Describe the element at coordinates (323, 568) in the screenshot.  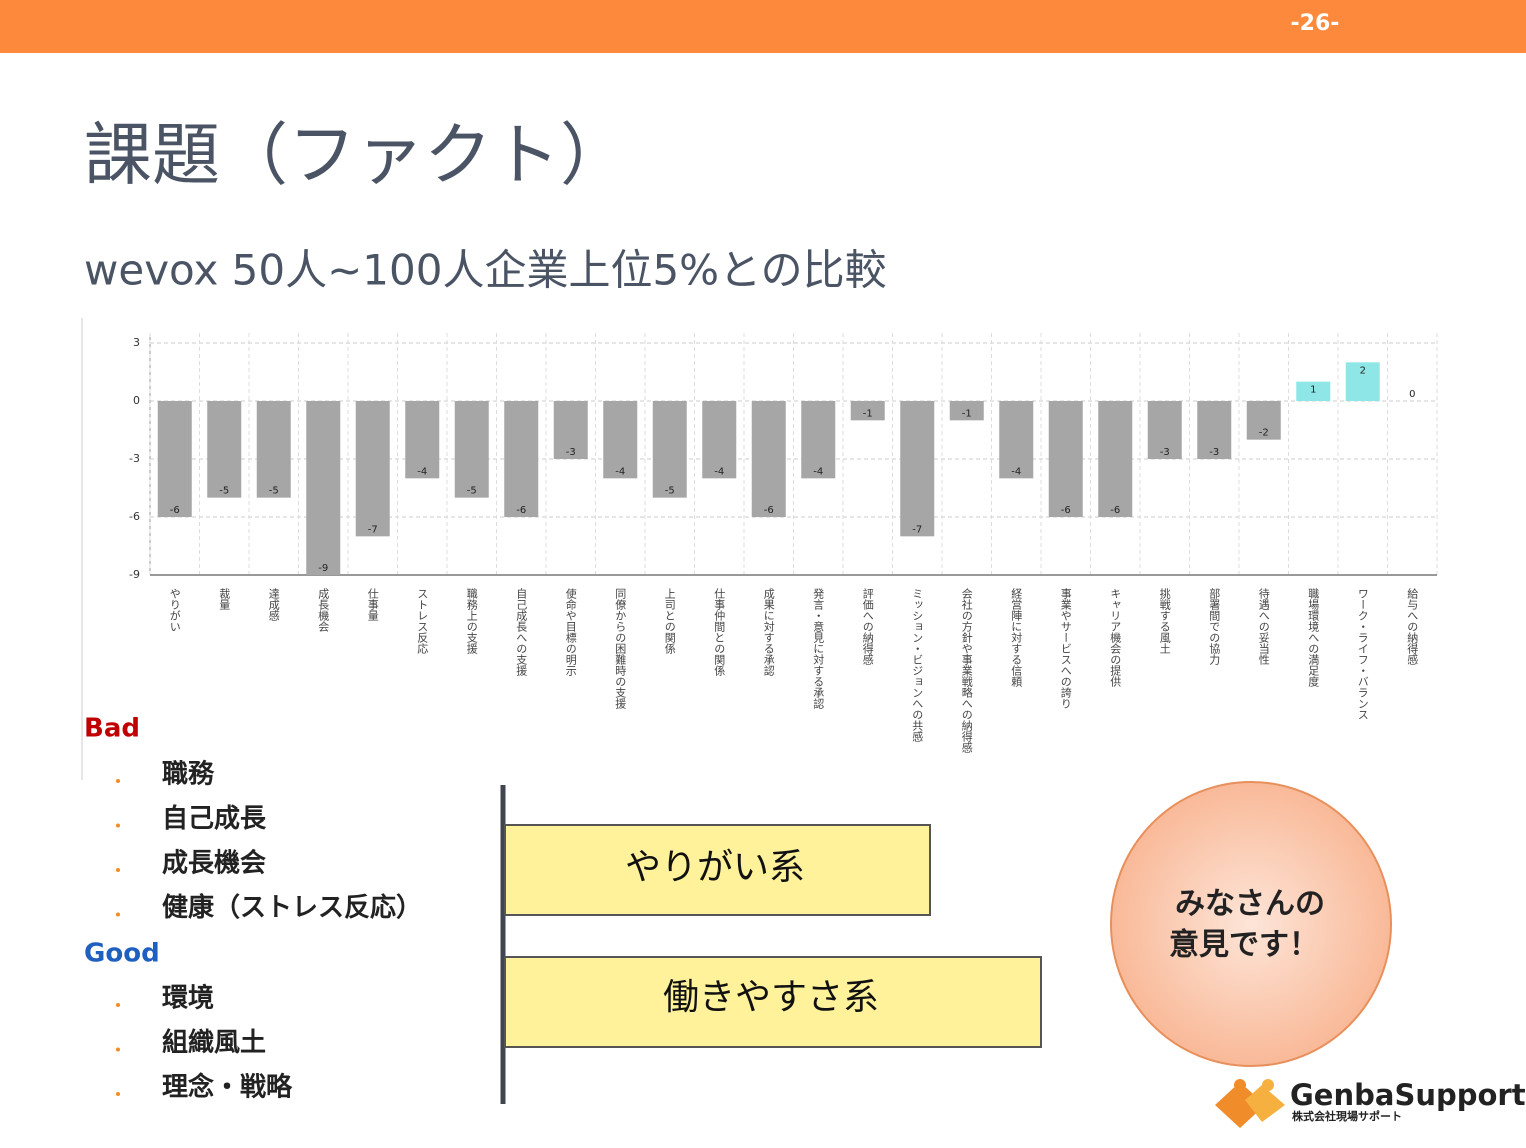
I see `data-label: -9` at that location.